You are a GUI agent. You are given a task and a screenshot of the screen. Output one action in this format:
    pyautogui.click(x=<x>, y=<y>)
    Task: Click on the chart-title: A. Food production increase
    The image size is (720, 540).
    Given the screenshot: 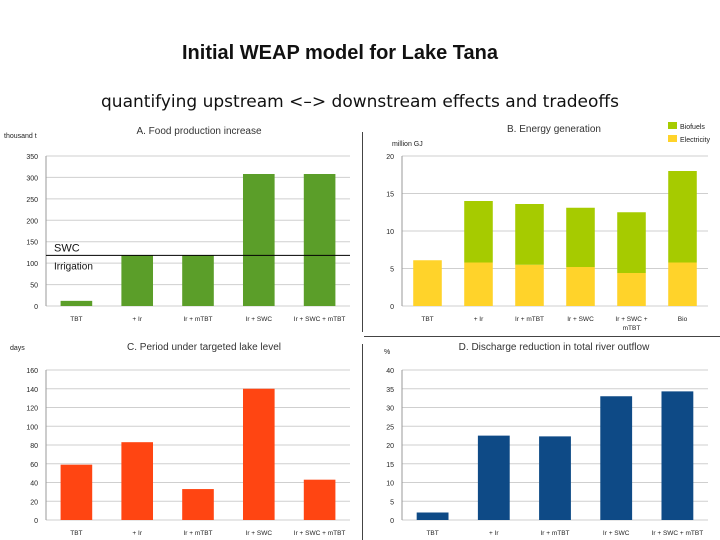 What is the action you would take?
    pyautogui.click(x=199, y=131)
    